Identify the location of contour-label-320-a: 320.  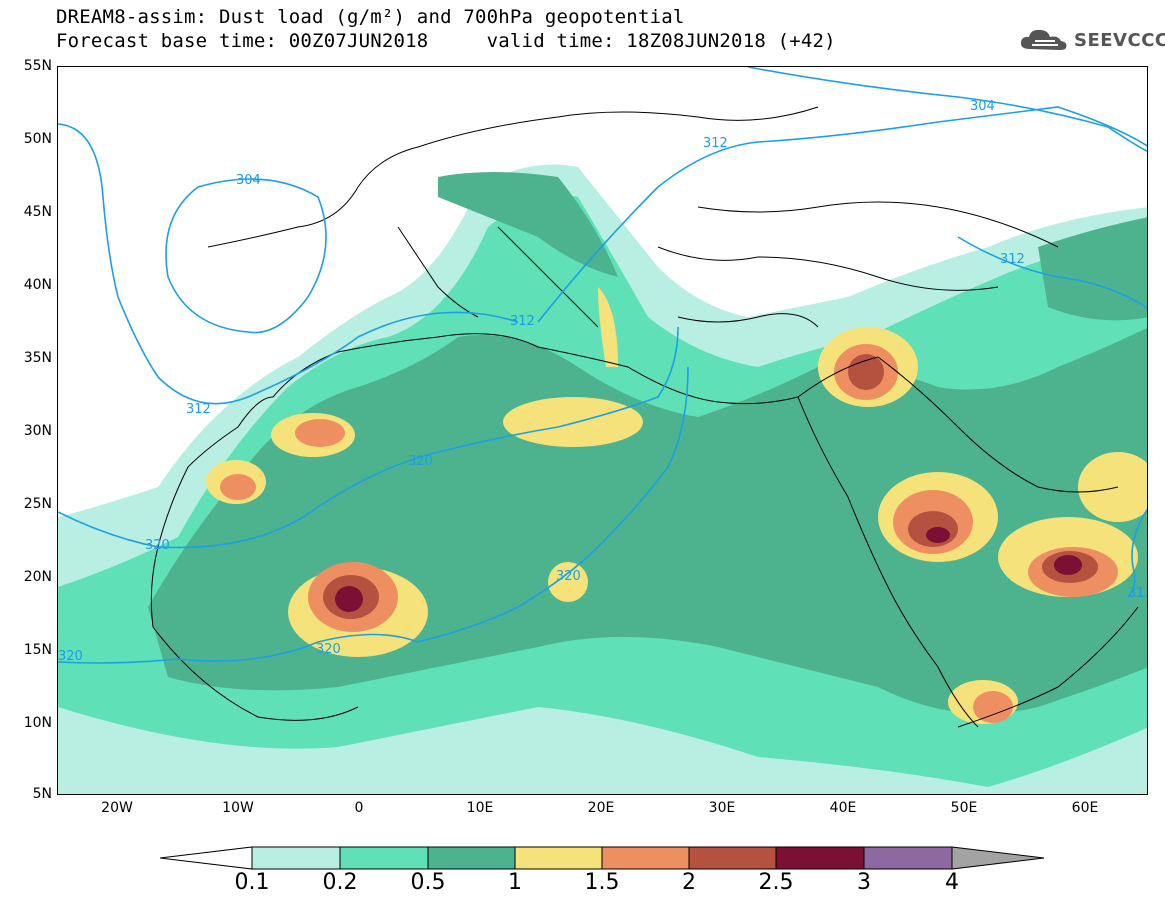
(420, 461).